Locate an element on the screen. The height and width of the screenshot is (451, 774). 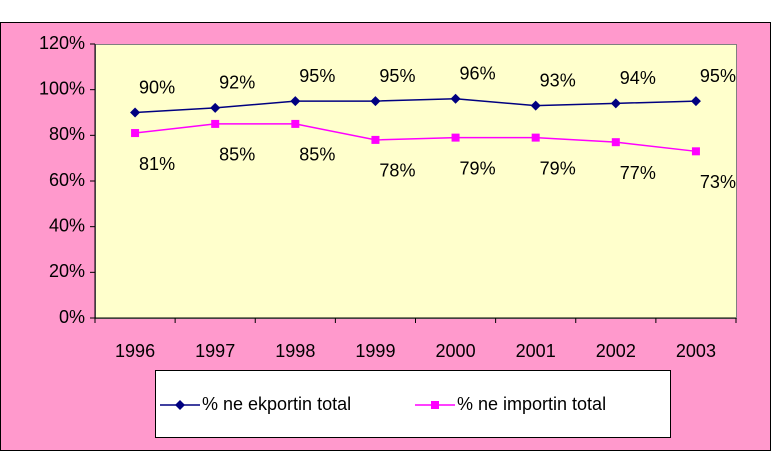
y-tick-label: 100% is located at coordinates (62, 88).